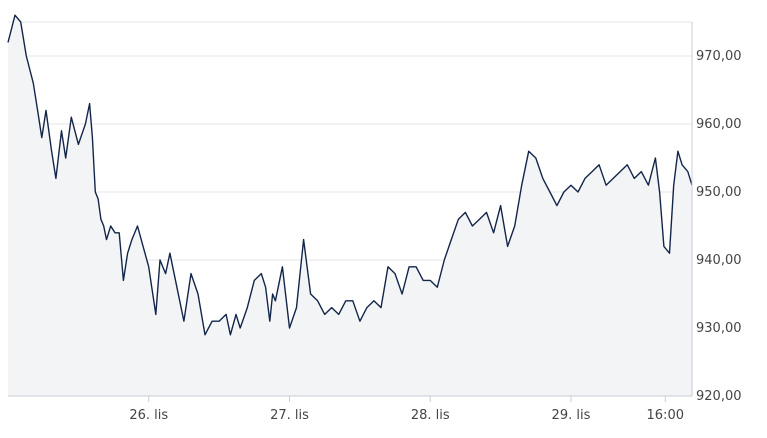 The image size is (767, 438). I want to click on x-axis-tick-labels: 26. lis 27. lis 28. lis 29. lis 16:00, so click(406, 409).